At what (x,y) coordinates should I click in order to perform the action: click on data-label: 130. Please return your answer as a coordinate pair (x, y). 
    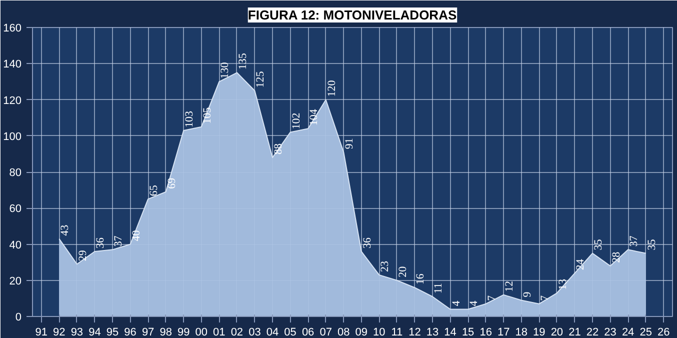
    Looking at the image, I should click on (225, 70).